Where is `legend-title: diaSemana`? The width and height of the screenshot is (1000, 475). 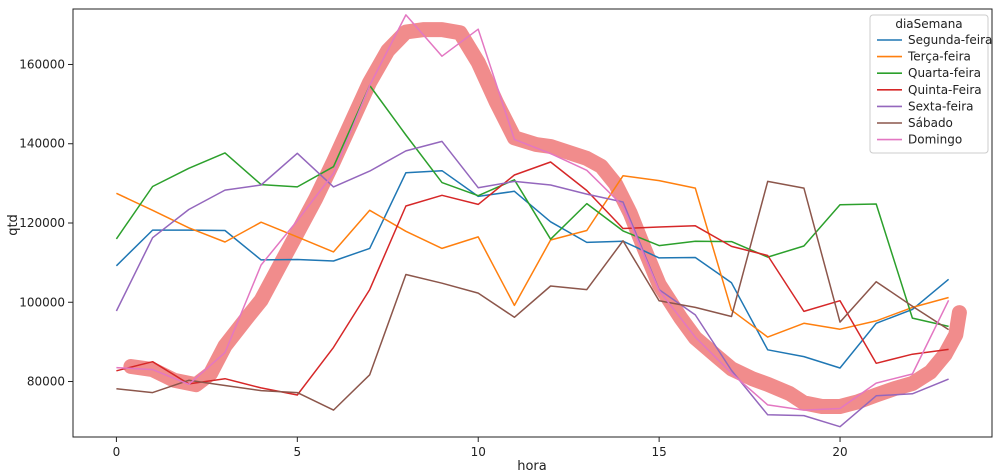 legend-title: diaSemana is located at coordinates (928, 24).